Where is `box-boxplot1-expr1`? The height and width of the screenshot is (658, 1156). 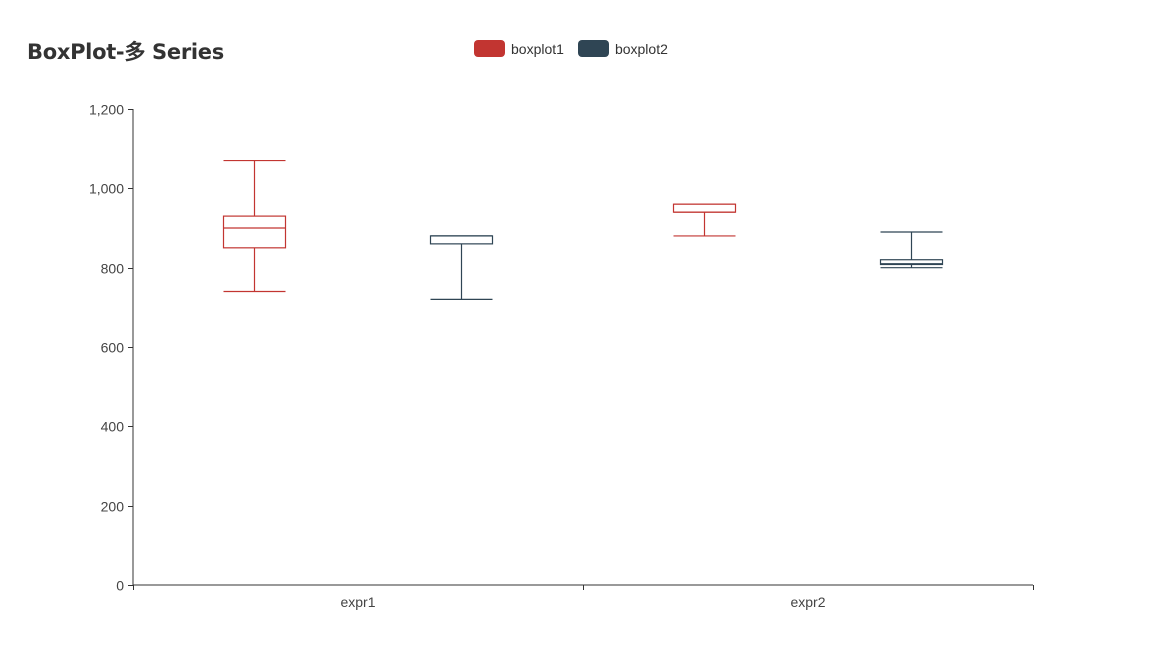 box-boxplot1-expr1 is located at coordinates (254, 226).